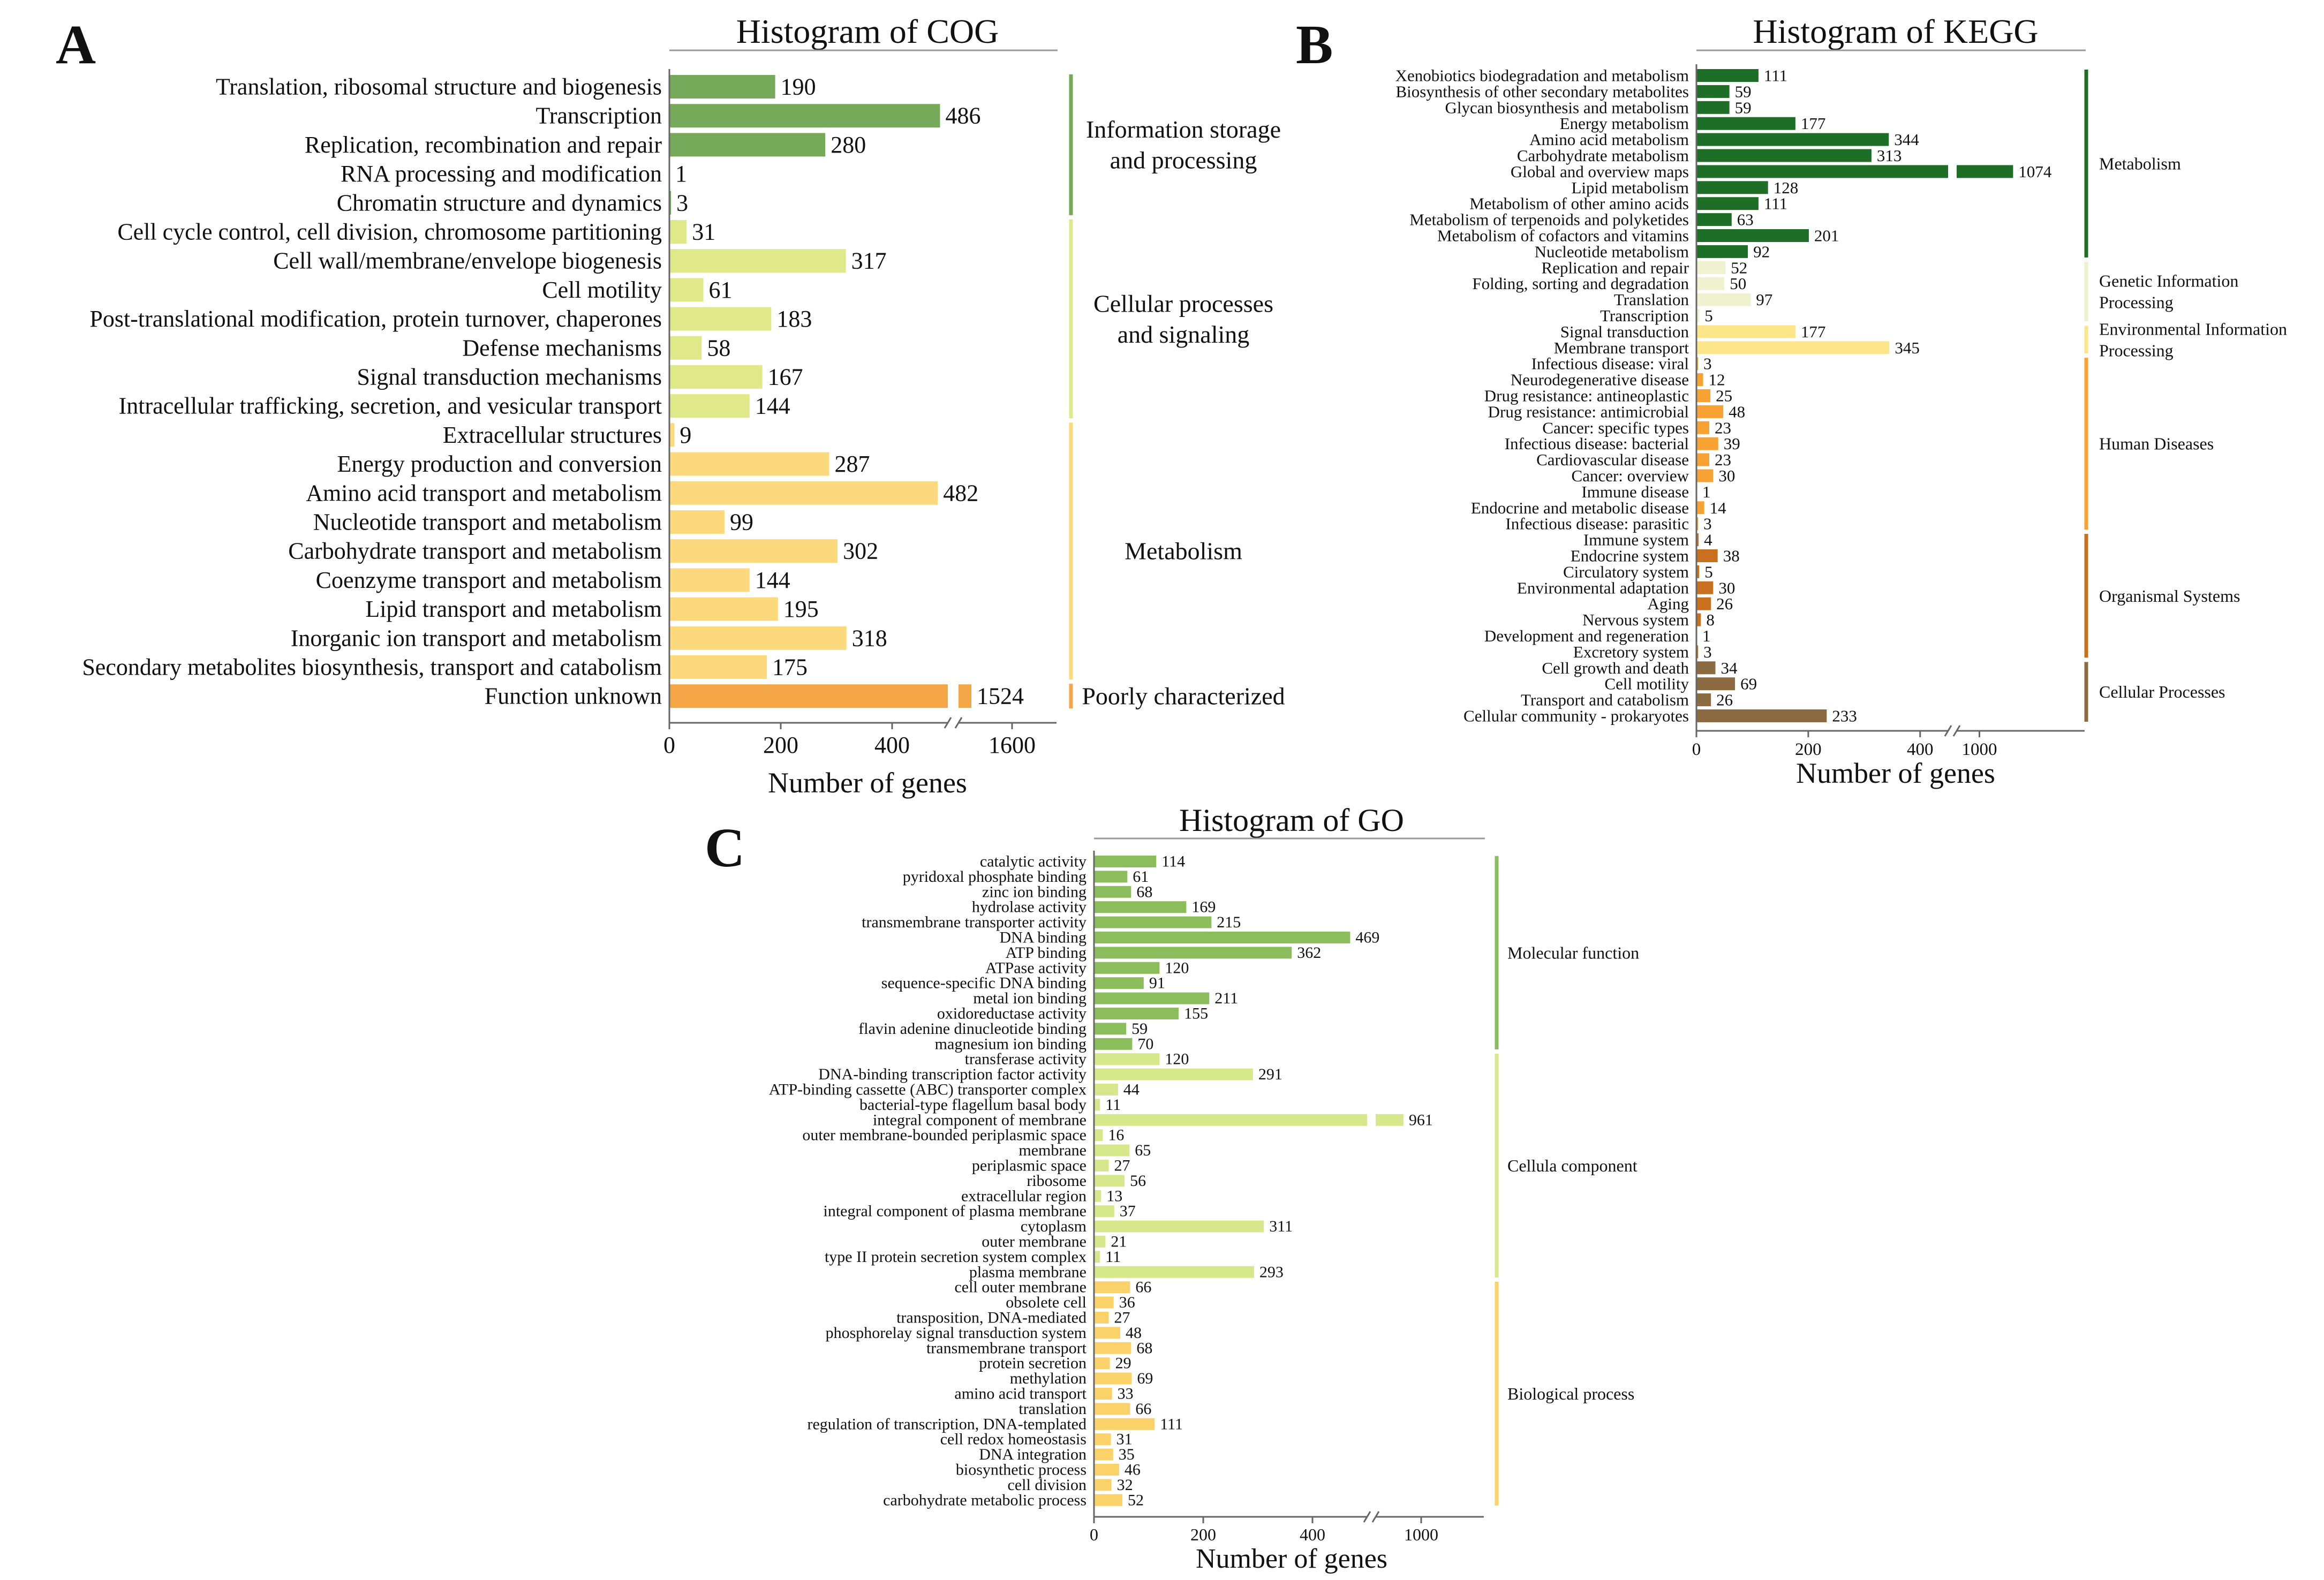 The image size is (2324, 1580). Describe the element at coordinates (860, 551) in the screenshot. I see `value-label: 302` at that location.